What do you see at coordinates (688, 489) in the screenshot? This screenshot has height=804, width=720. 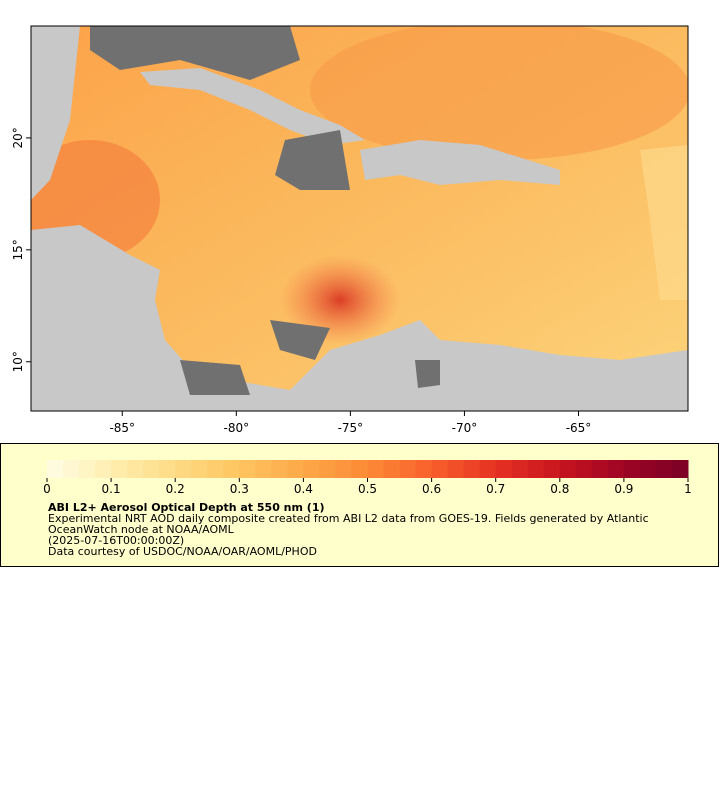 I see `colorbar-tick-label: 1` at bounding box center [688, 489].